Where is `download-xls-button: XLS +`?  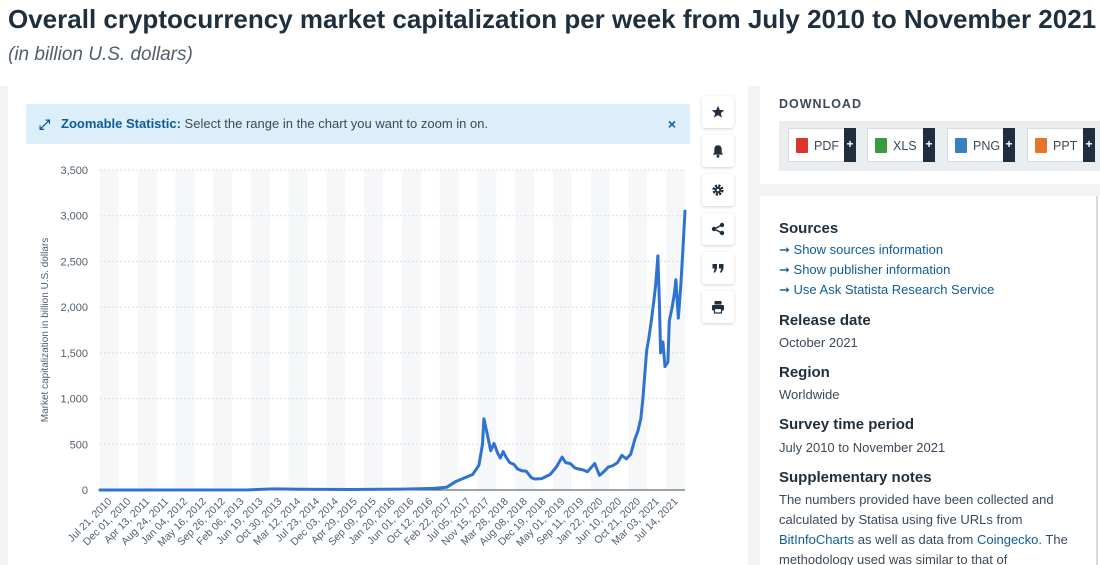 download-xls-button: XLS + is located at coordinates (901, 145).